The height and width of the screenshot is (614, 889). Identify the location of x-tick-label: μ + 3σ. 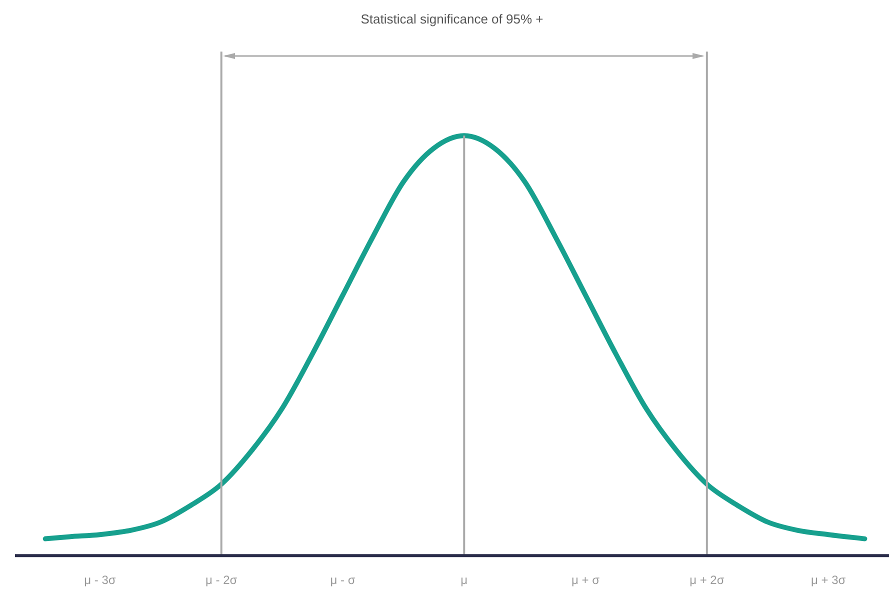
(828, 580).